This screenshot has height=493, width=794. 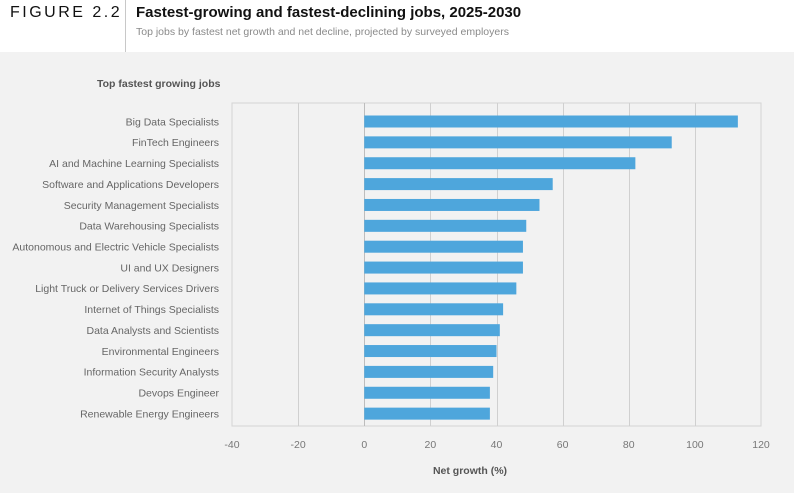 I want to click on x-tick-label: 100, so click(x=695, y=445).